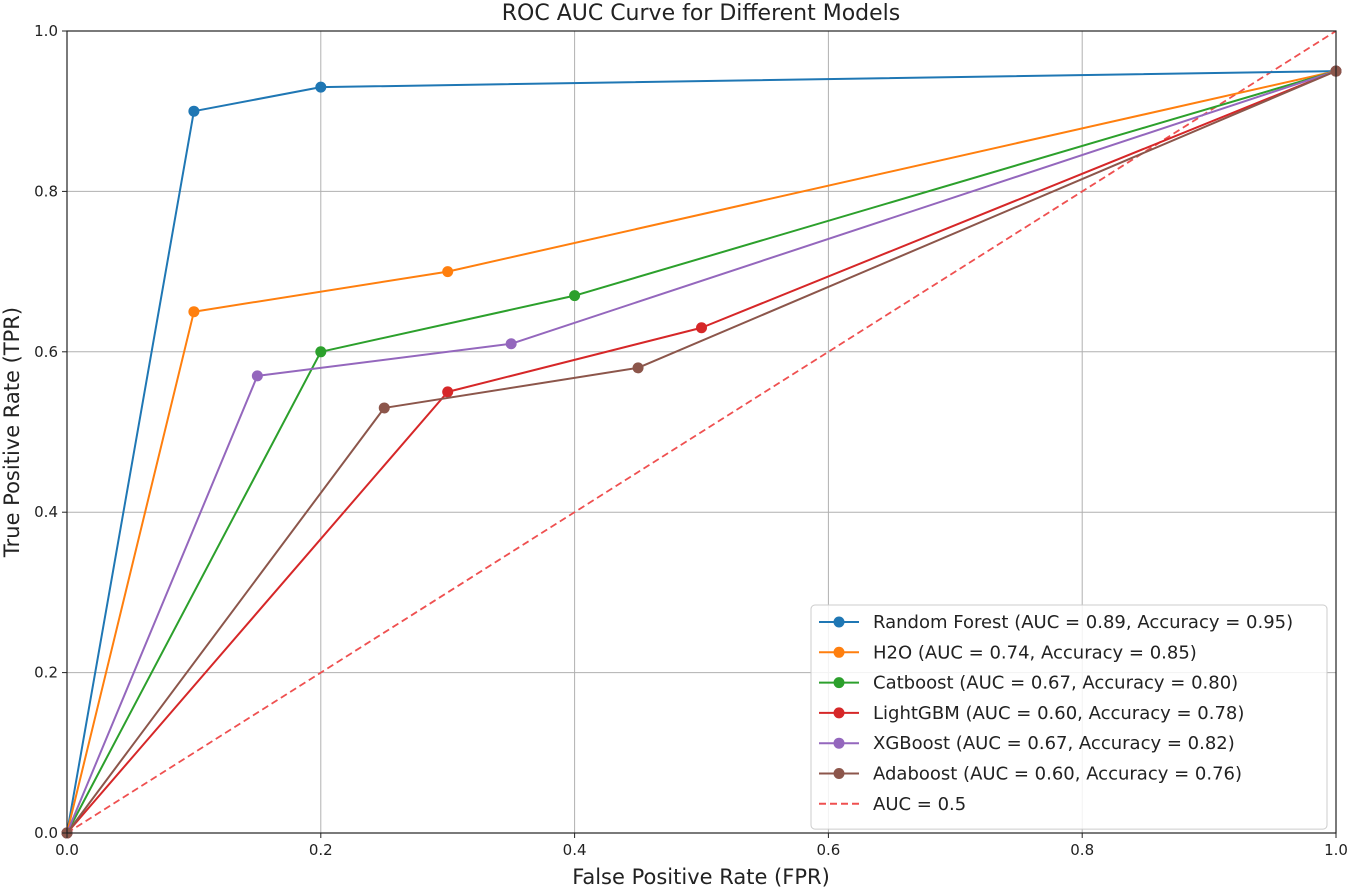  I want to click on y-tick-label: 0.2, so click(46, 673).